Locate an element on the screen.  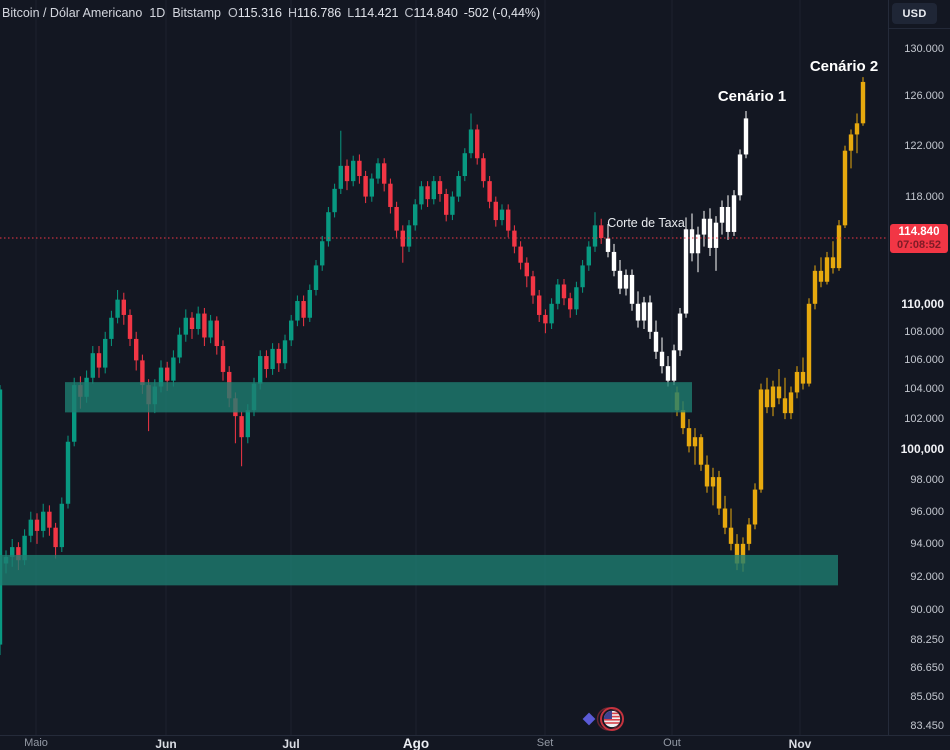
price-tick: 88.250 is located at coordinates (927, 640).